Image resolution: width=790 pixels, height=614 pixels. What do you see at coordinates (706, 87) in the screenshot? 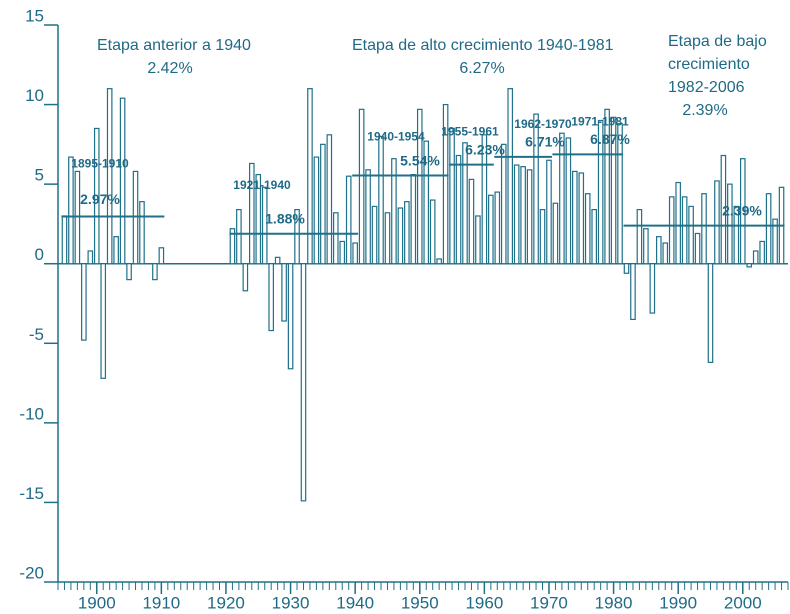
I see `stage-title: 1982-2006` at bounding box center [706, 87].